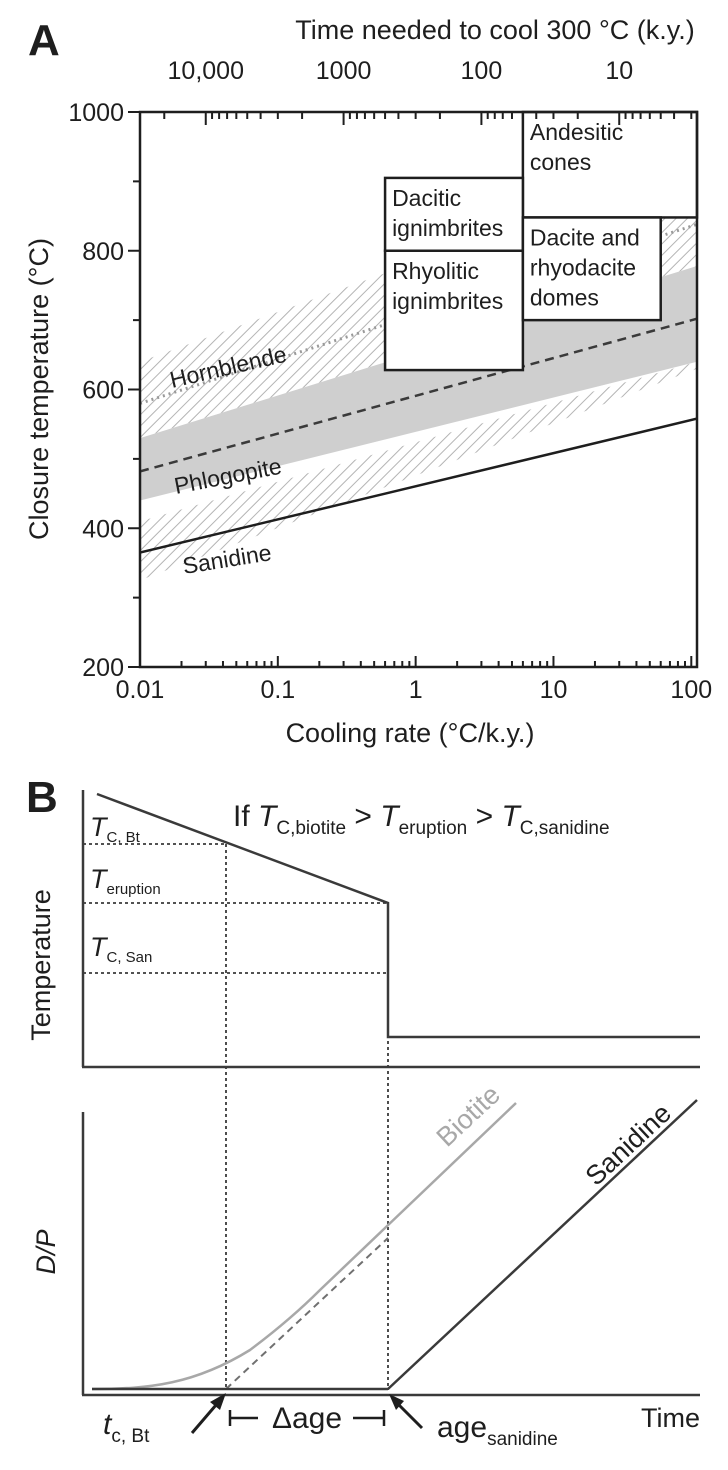  I want to click on tc-san-label: TC, San, so click(121, 949).